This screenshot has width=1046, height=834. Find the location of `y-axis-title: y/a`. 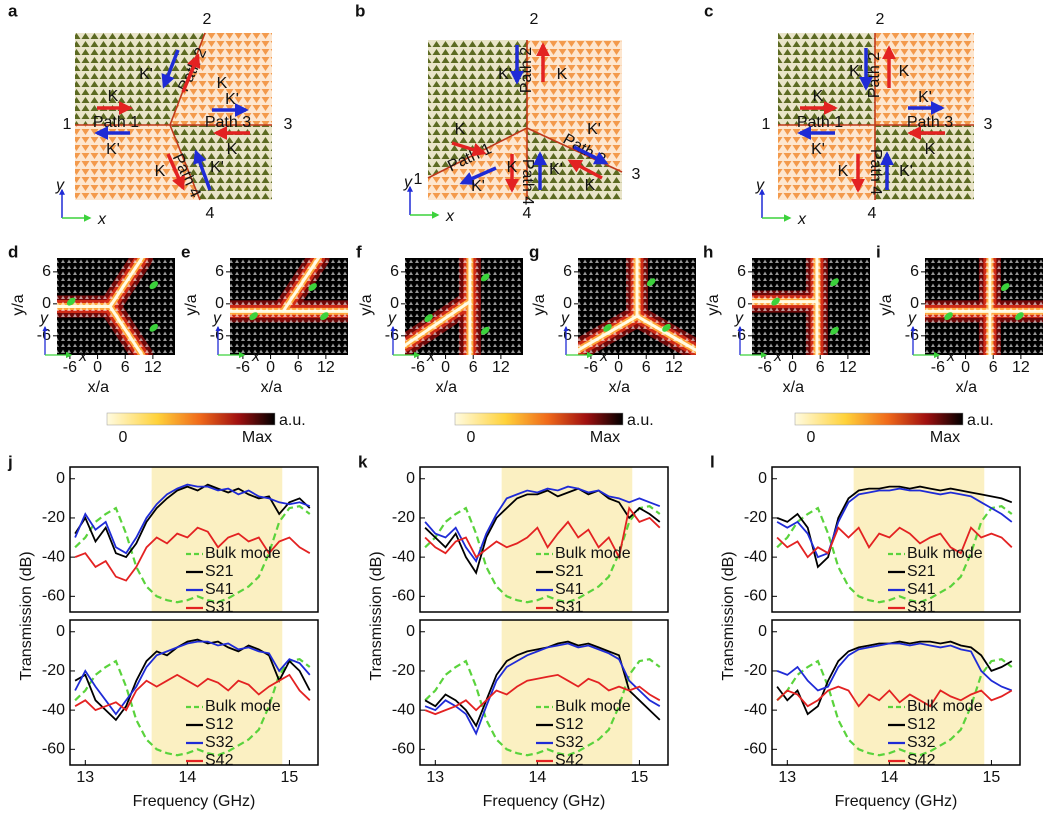

y-axis-title: y/a is located at coordinates (539, 304).